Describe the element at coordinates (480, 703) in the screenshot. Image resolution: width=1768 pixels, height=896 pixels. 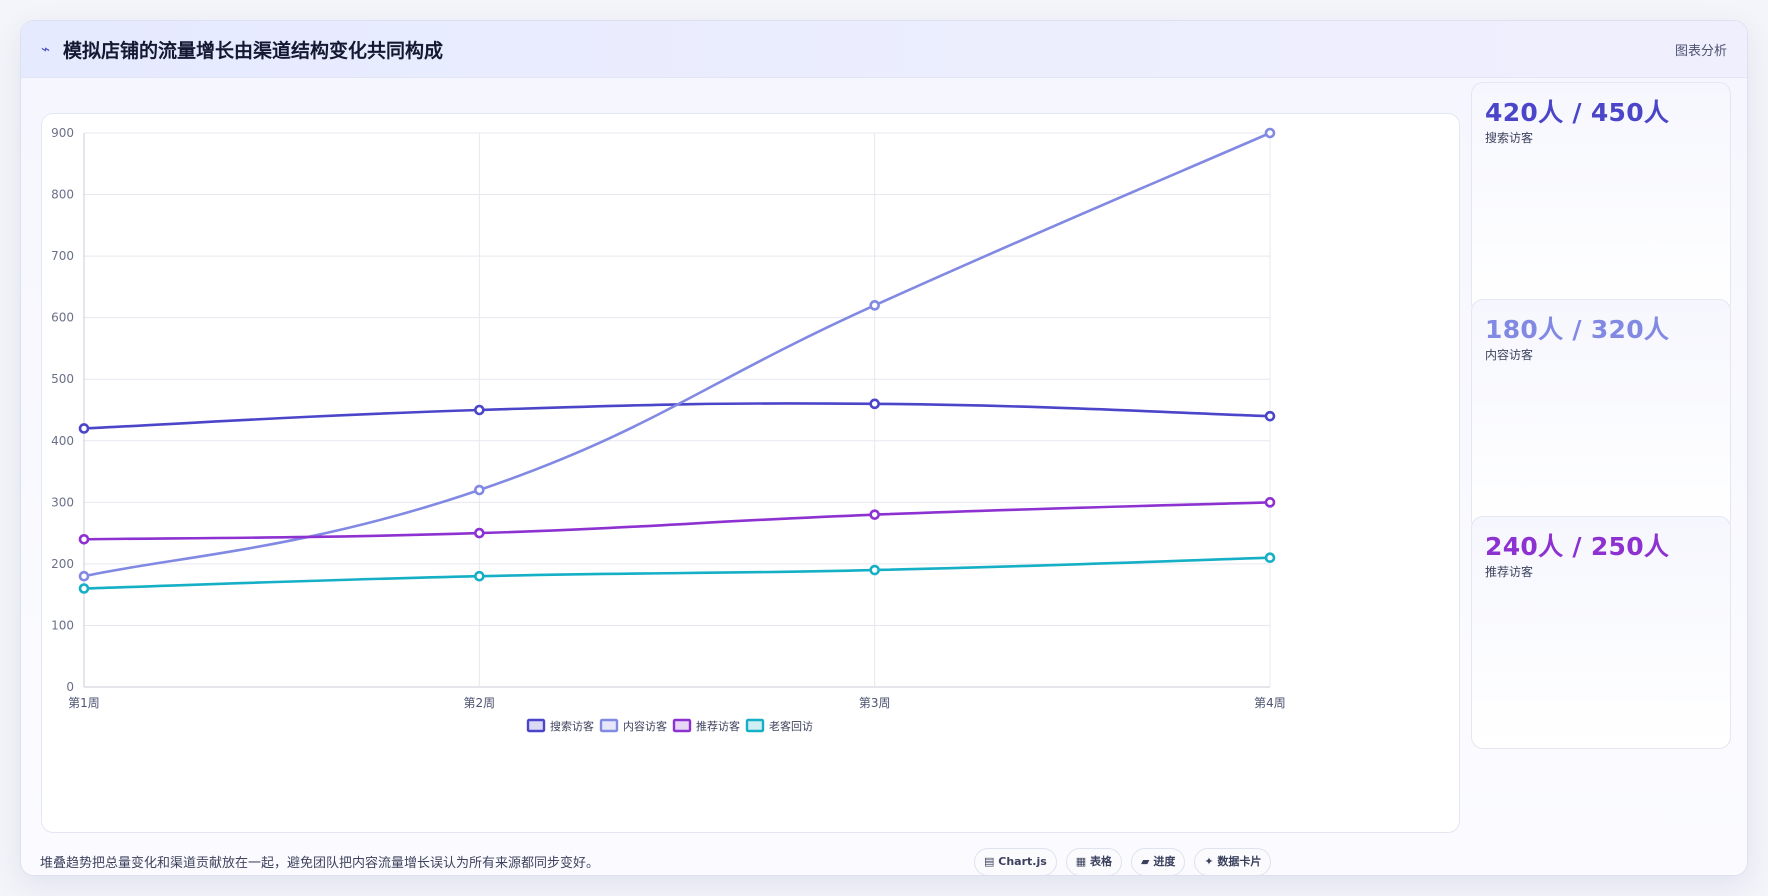
I see `x-tick-label: 第2周` at that location.